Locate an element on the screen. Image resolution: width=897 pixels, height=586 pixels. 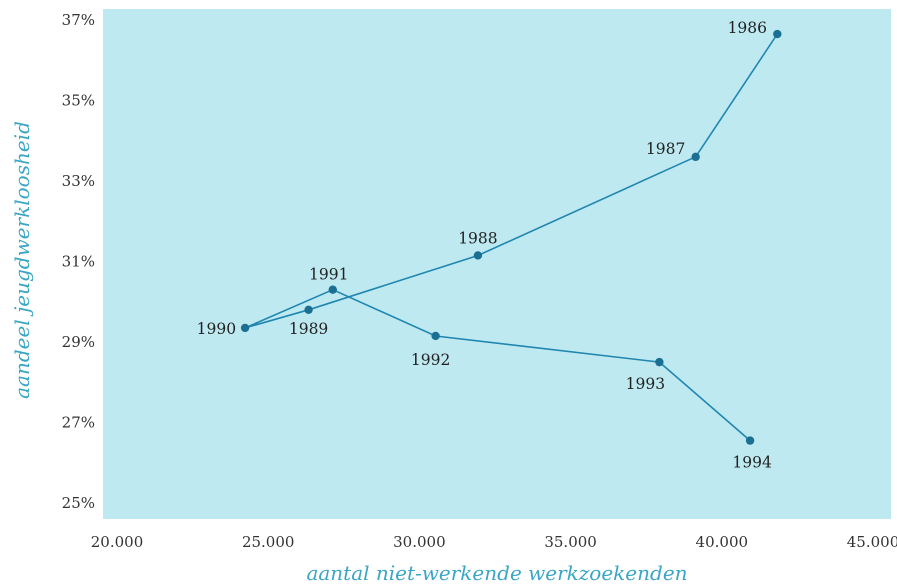
x-tick-label: 30.000 is located at coordinates (419, 542).